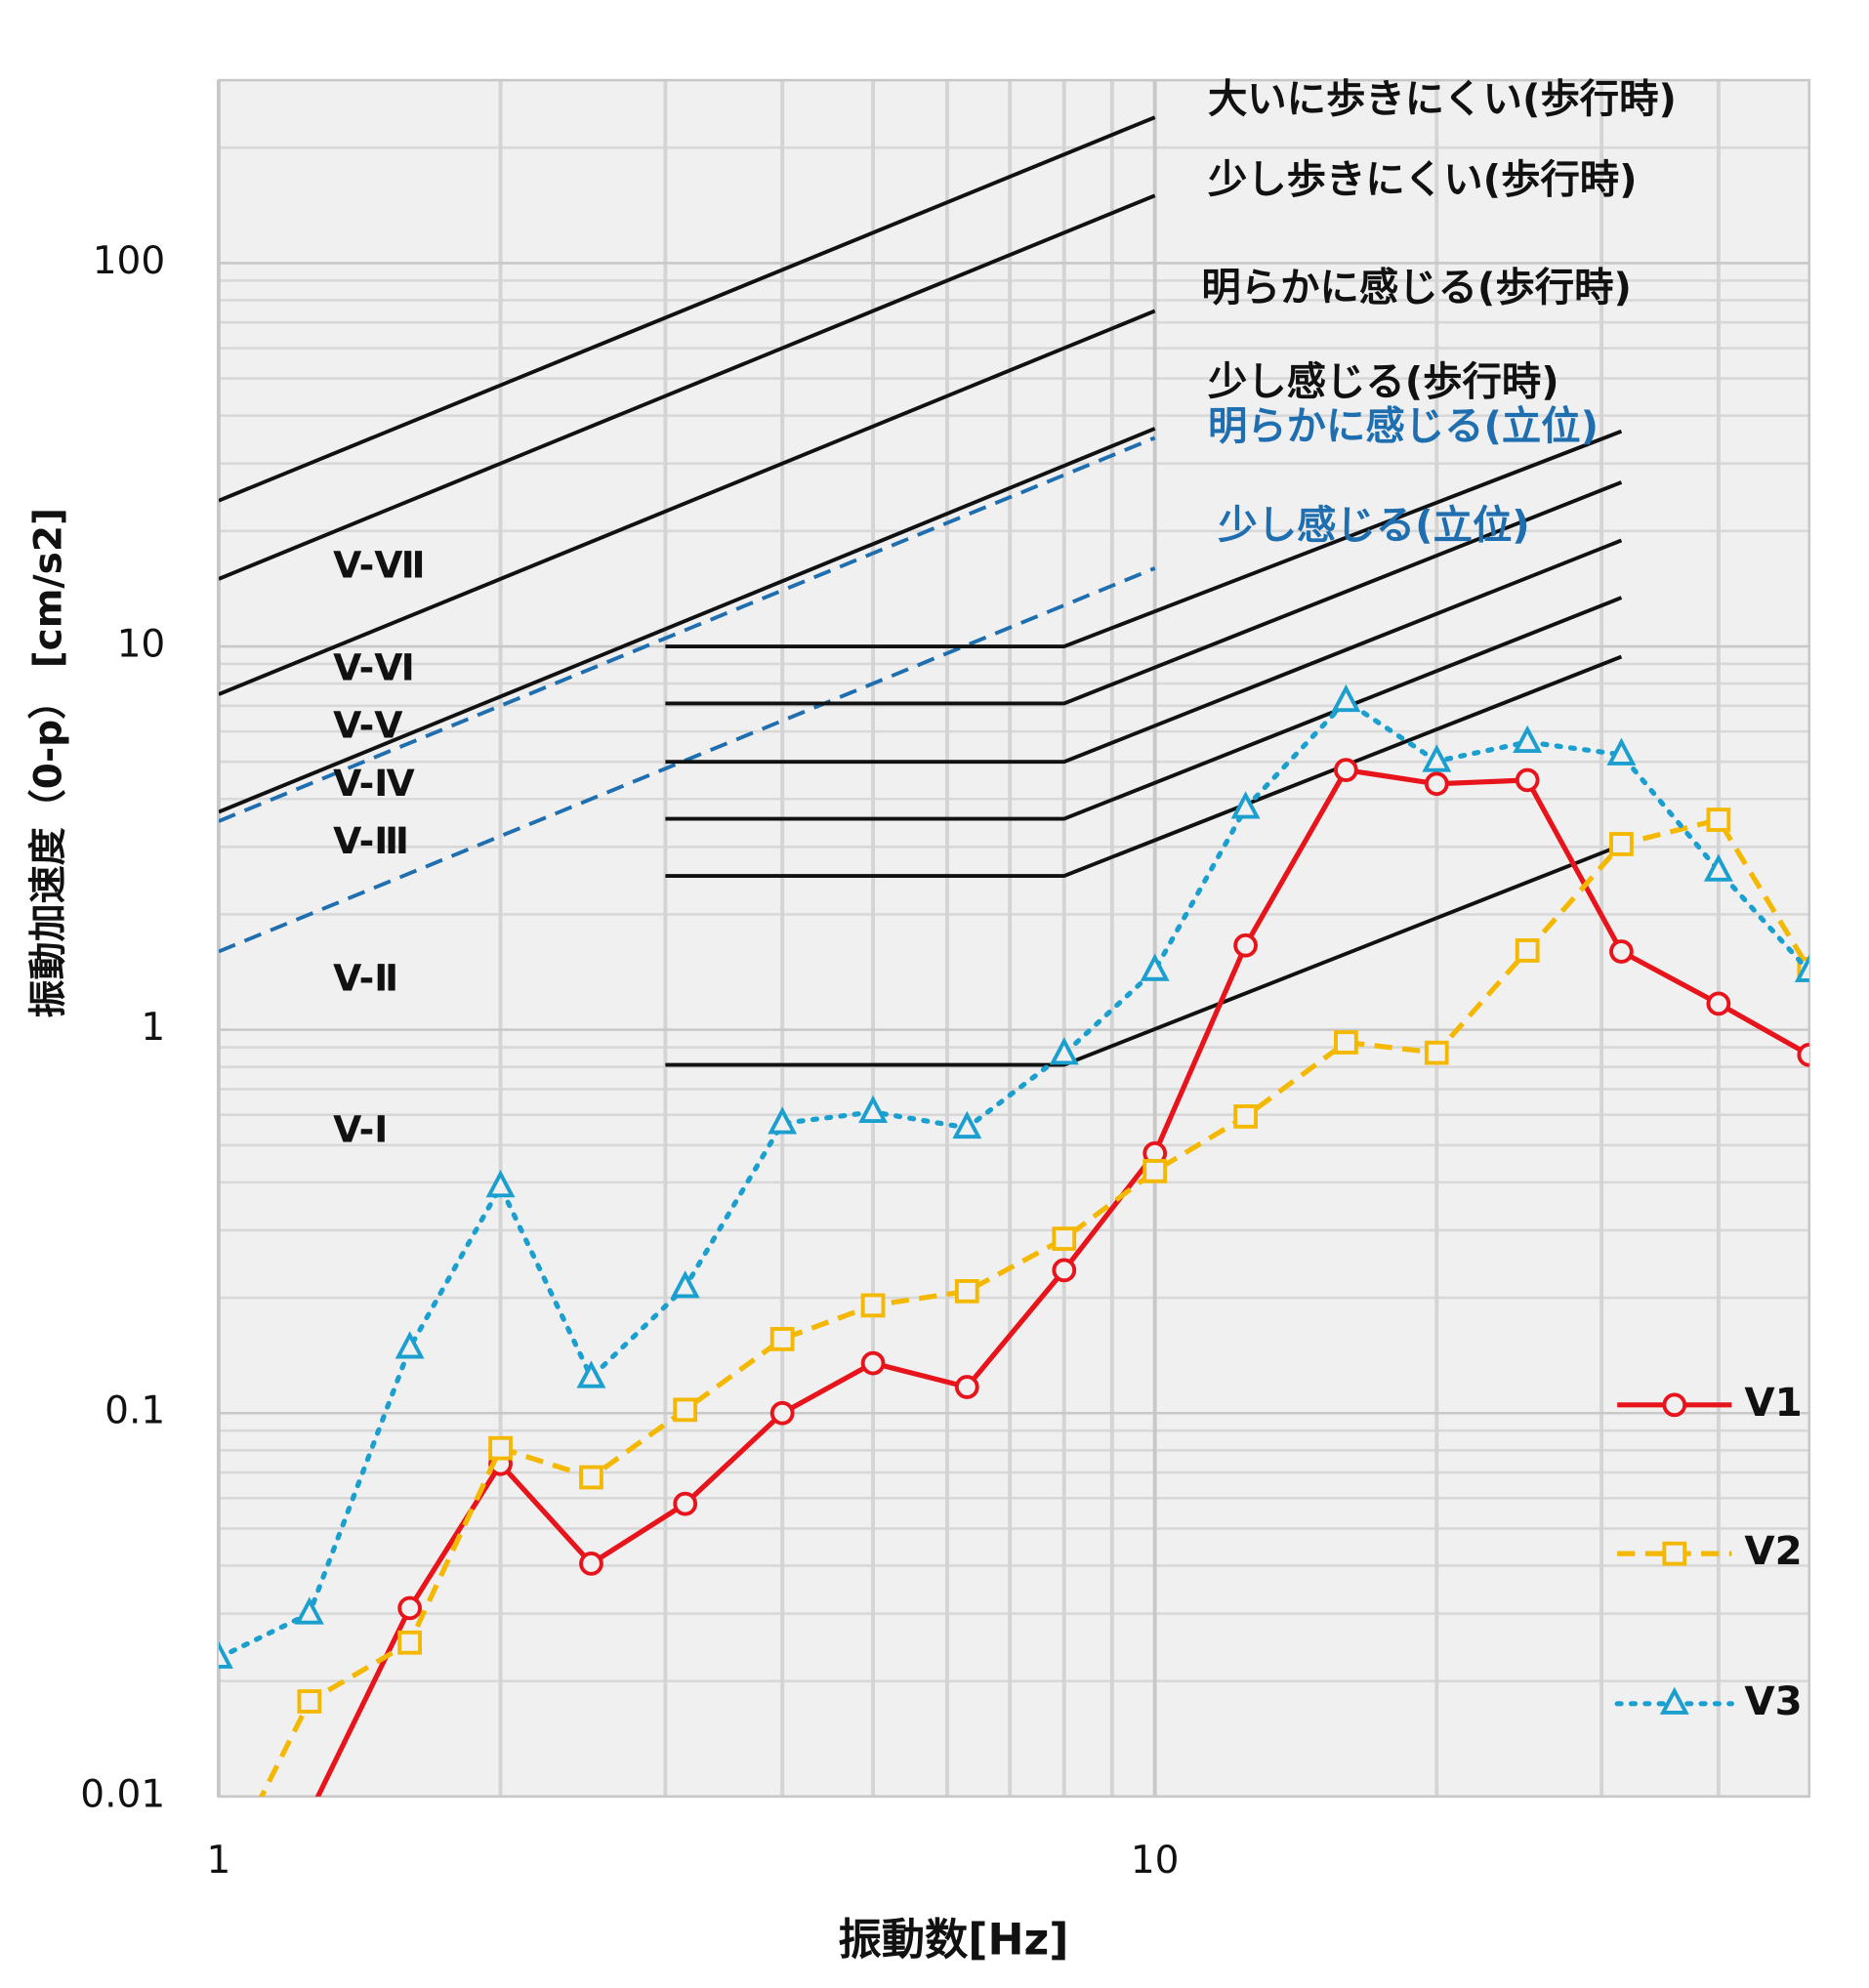 Image resolution: width=1869 pixels, height=1988 pixels. I want to click on rank-label: V-Ⅱ, so click(365, 977).